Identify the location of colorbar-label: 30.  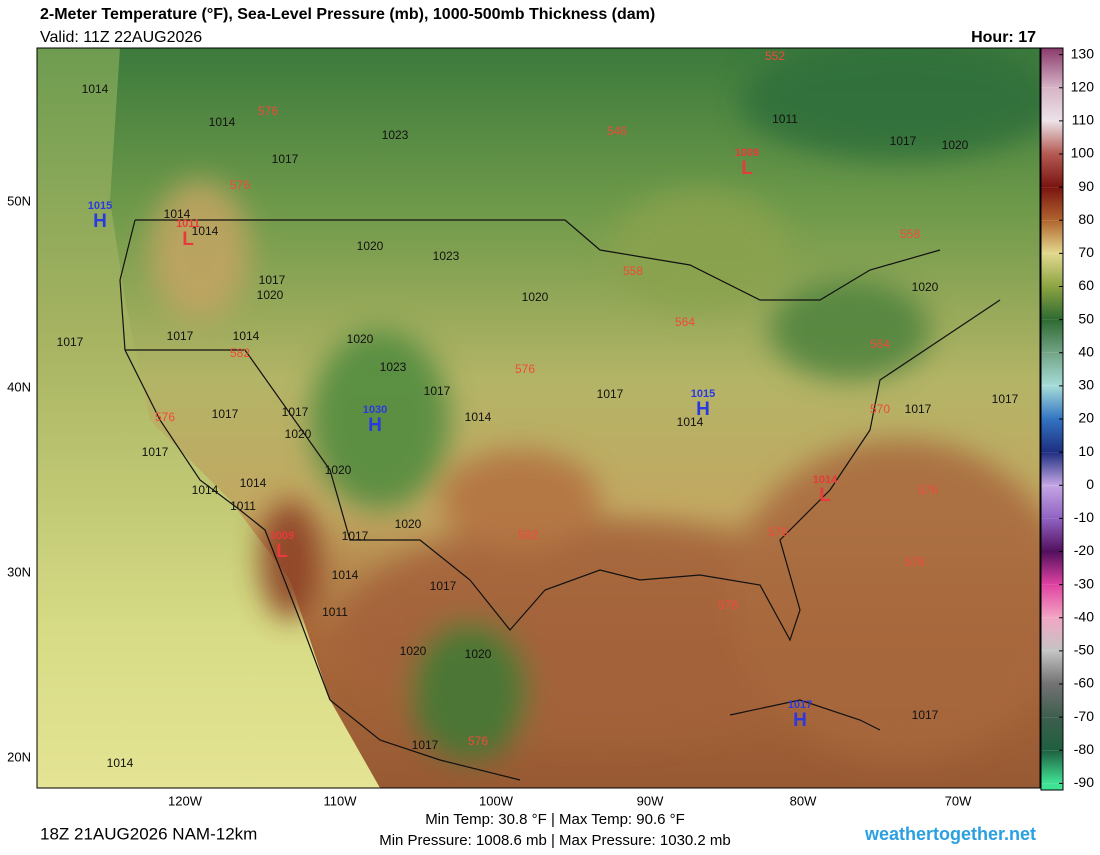
(1086, 385).